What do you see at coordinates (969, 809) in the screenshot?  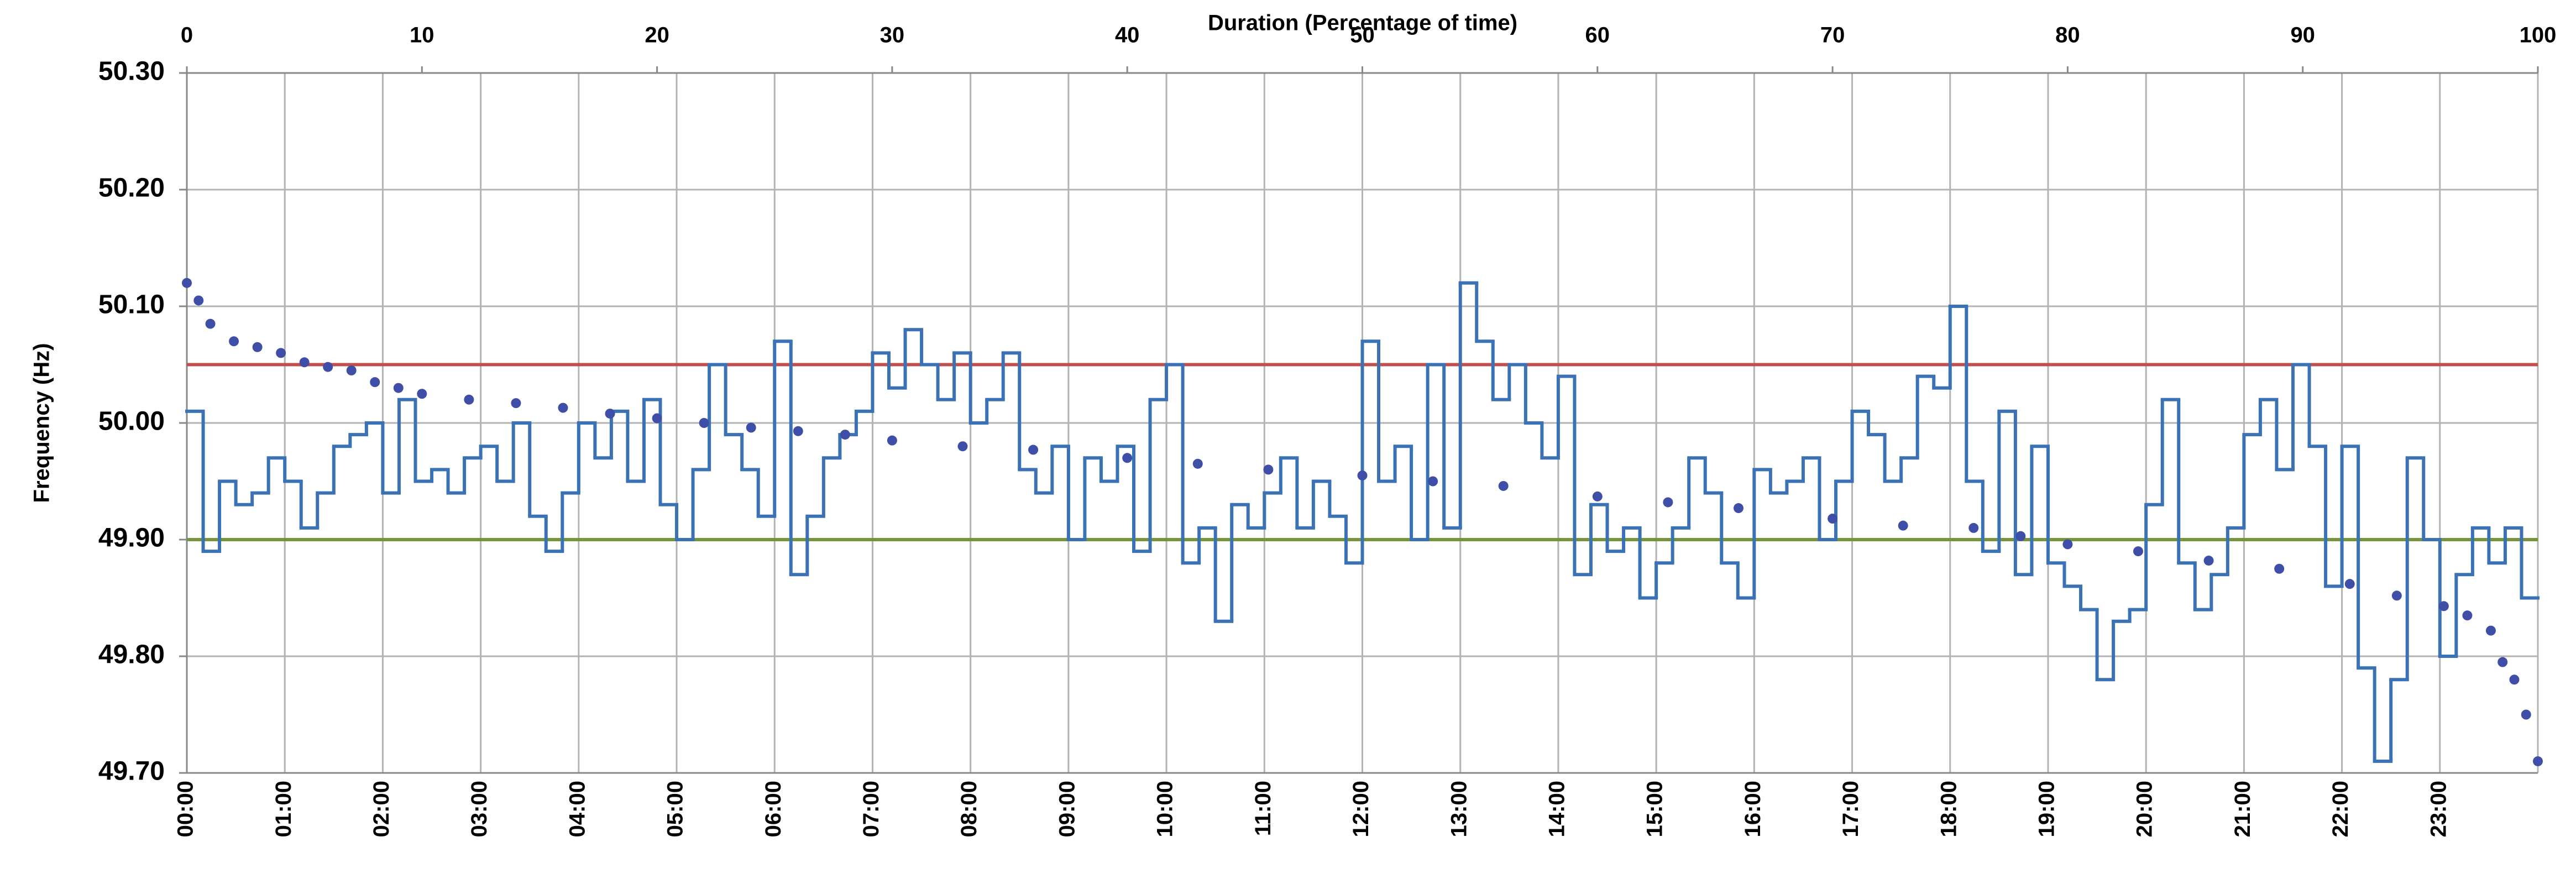 I see `x-tick-label: 08:00` at bounding box center [969, 809].